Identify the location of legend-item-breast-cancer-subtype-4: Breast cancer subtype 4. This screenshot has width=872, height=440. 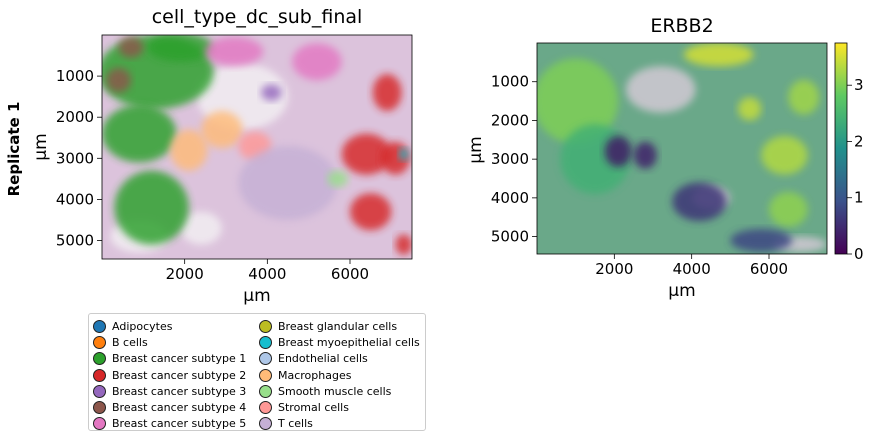
(169, 407).